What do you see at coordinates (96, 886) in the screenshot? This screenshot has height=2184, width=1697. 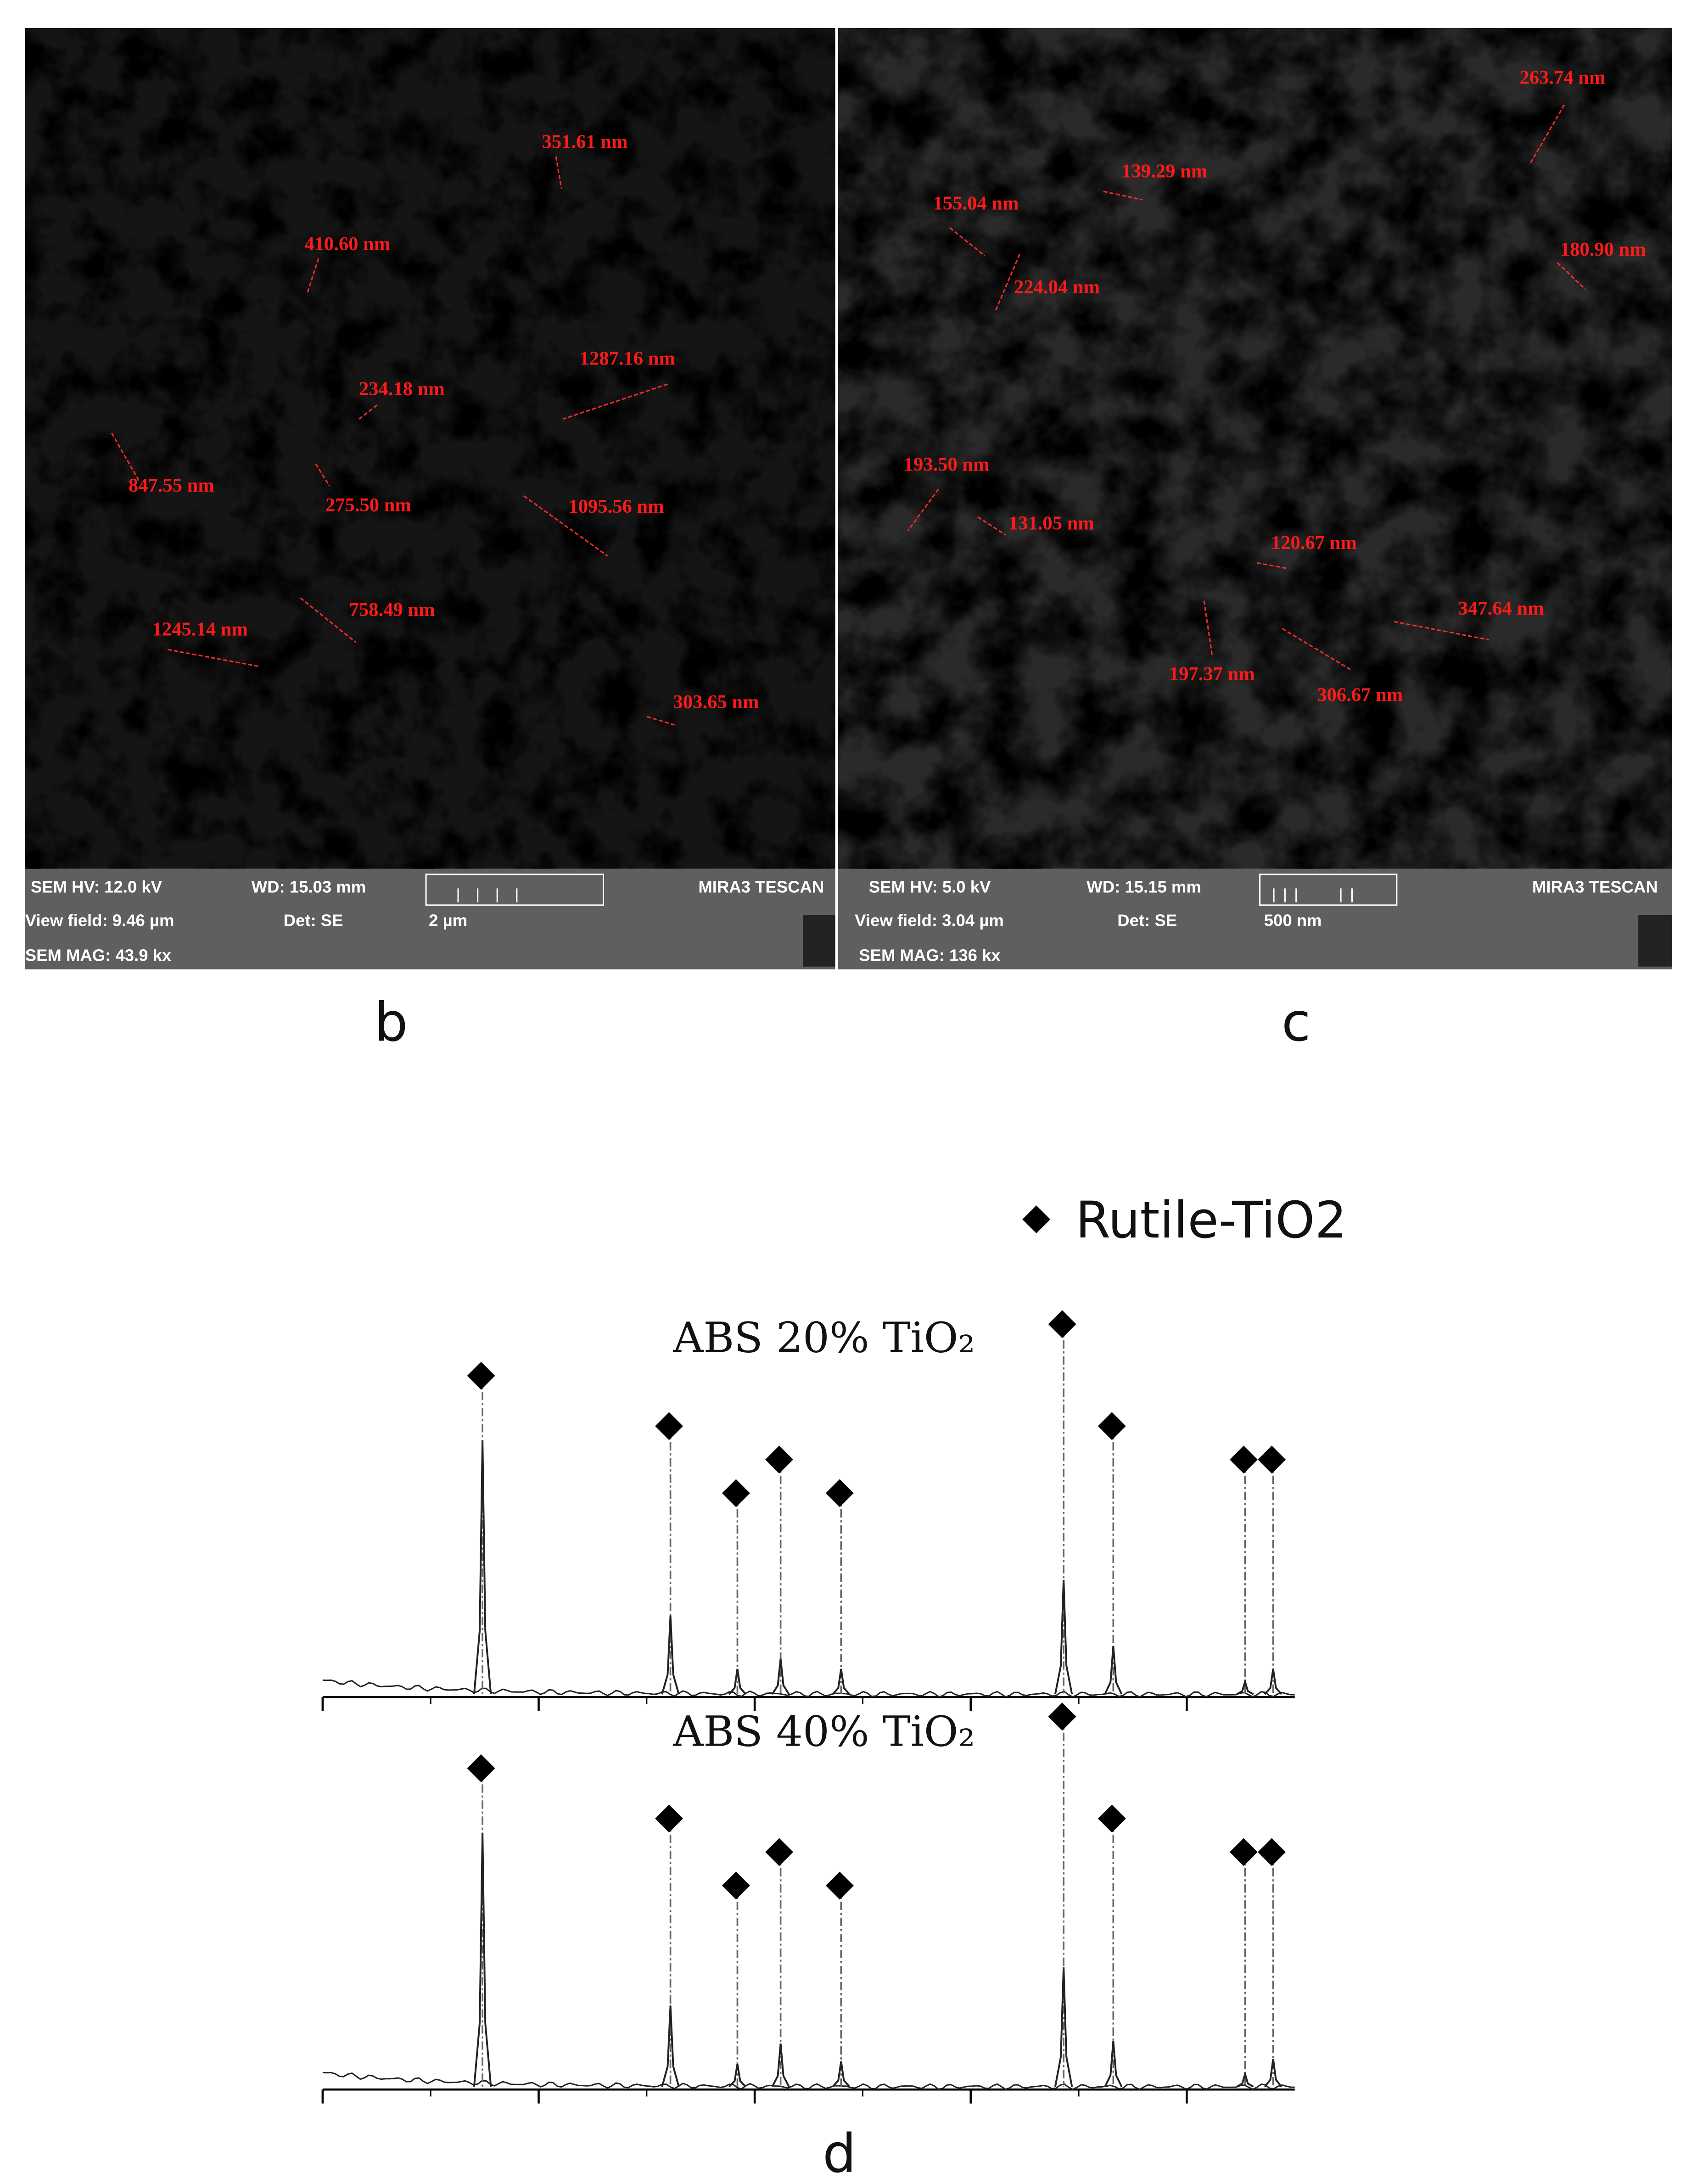 I see `info-text: SEM HV: 12.0 kV` at bounding box center [96, 886].